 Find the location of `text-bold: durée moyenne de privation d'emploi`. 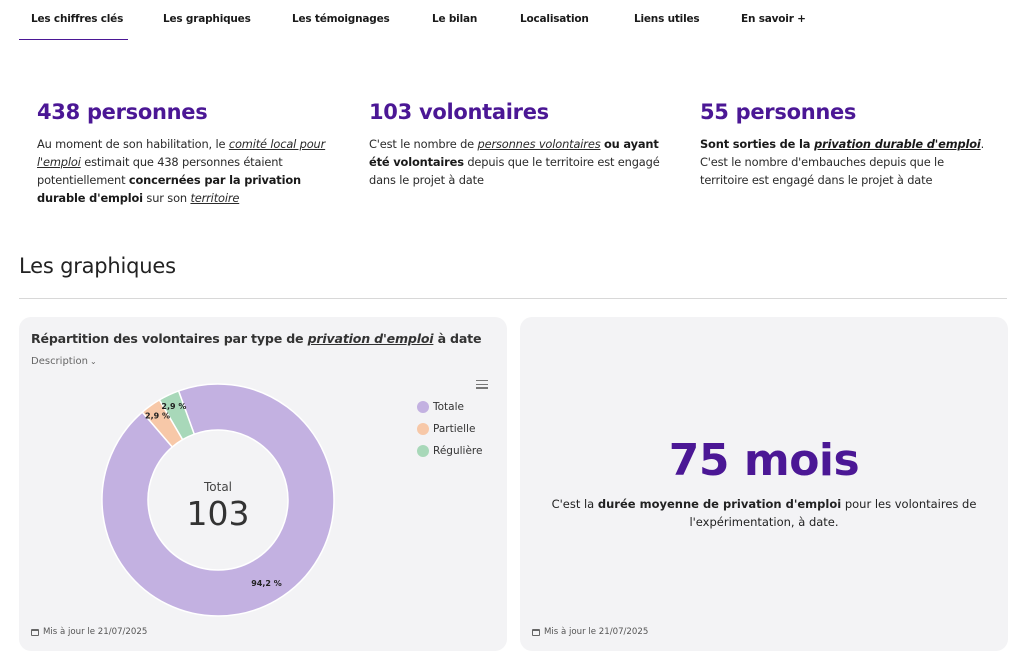

text-bold: durée moyenne de privation d'emploi is located at coordinates (719, 504).